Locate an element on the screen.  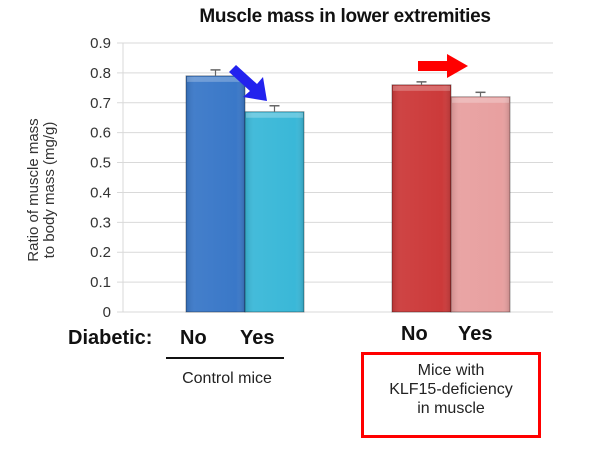
y-tick-label: 0.2 is located at coordinates (100, 252).